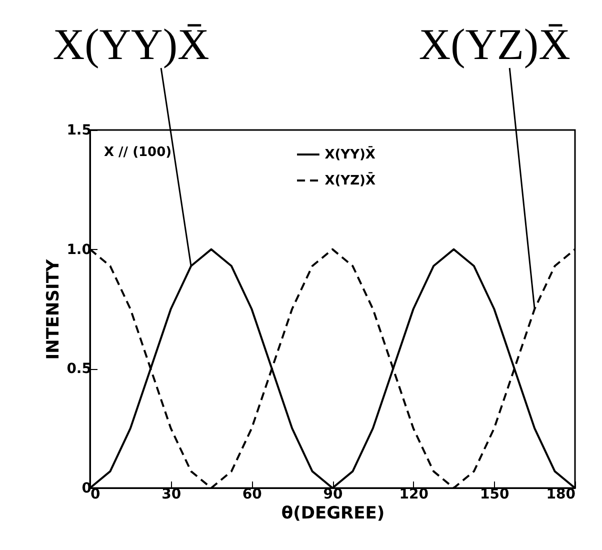 Image resolution: width=602 pixels, height=550 pixels. Describe the element at coordinates (350, 180) in the screenshot. I see `legend-label: X(YZ)X̄` at that location.